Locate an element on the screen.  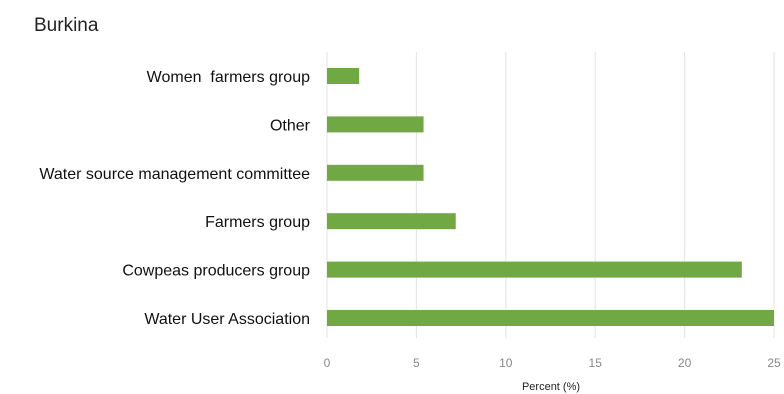
category-label: Other is located at coordinates (290, 125).